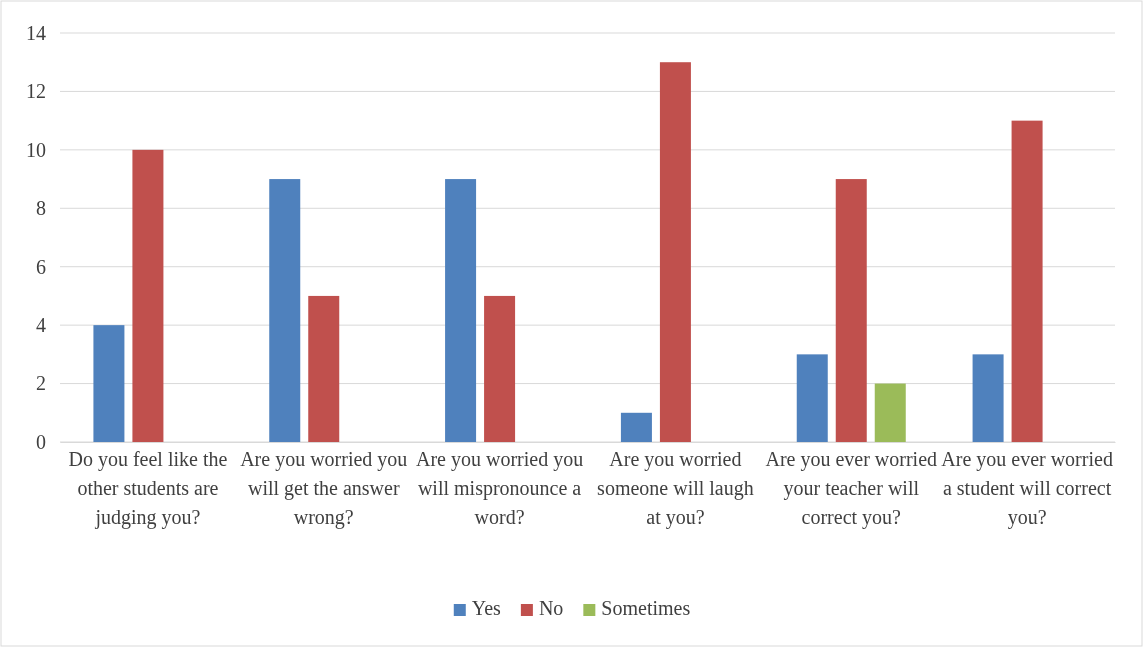 The image size is (1144, 648). What do you see at coordinates (36, 149) in the screenshot?
I see `y-tick-label: 10` at bounding box center [36, 149].